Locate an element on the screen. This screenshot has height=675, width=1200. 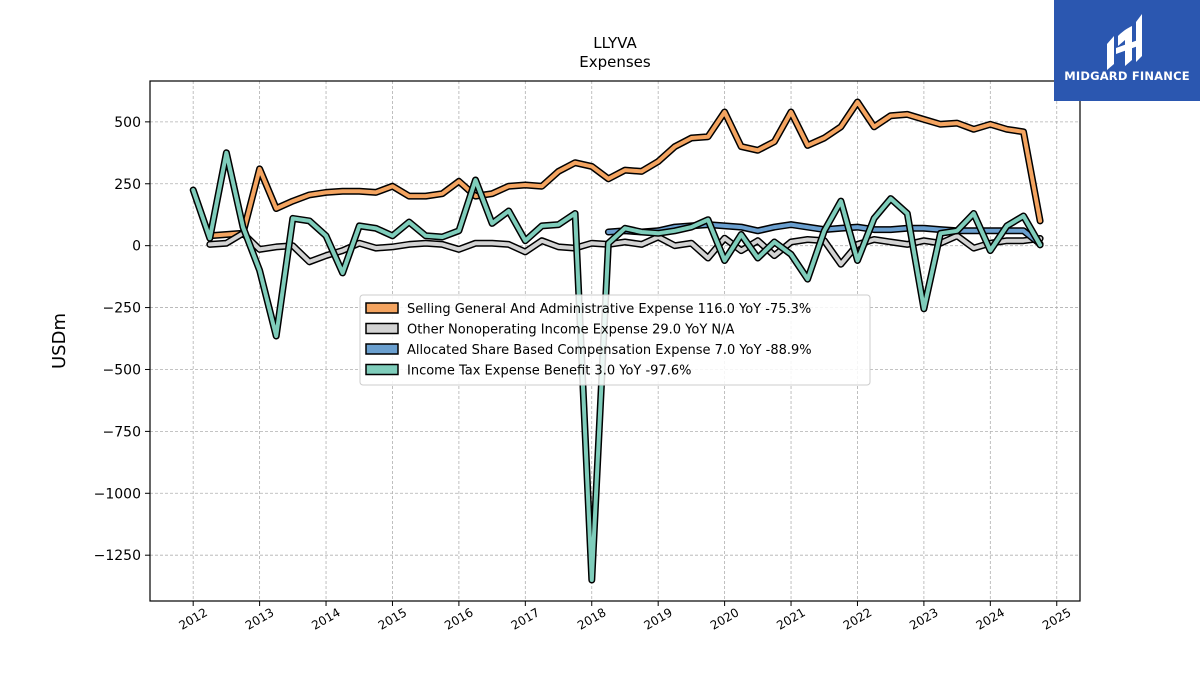
y-tick-label: 500 is located at coordinates (127, 123).